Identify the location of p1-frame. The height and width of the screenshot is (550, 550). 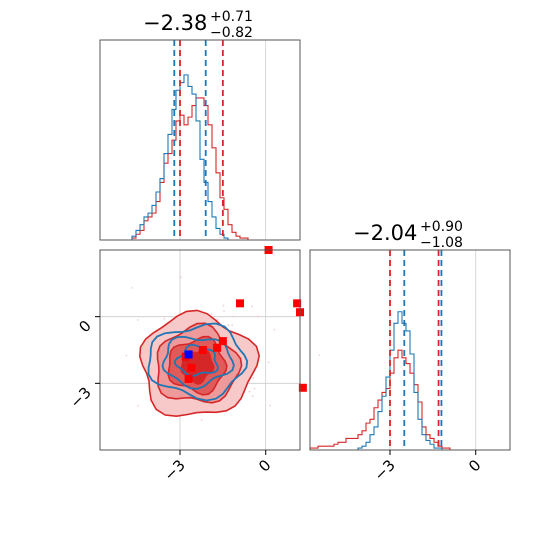
(200, 140).